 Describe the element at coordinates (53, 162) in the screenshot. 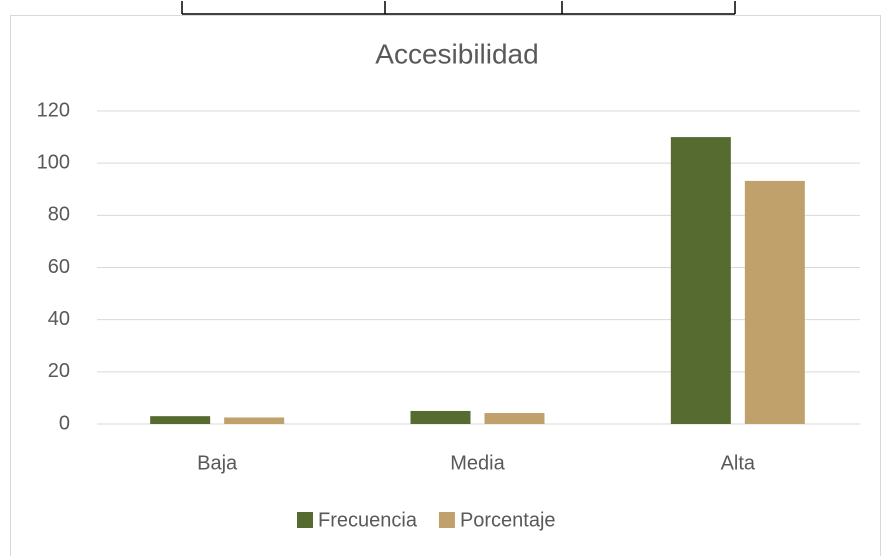

I see `y-tick-label: 100` at that location.